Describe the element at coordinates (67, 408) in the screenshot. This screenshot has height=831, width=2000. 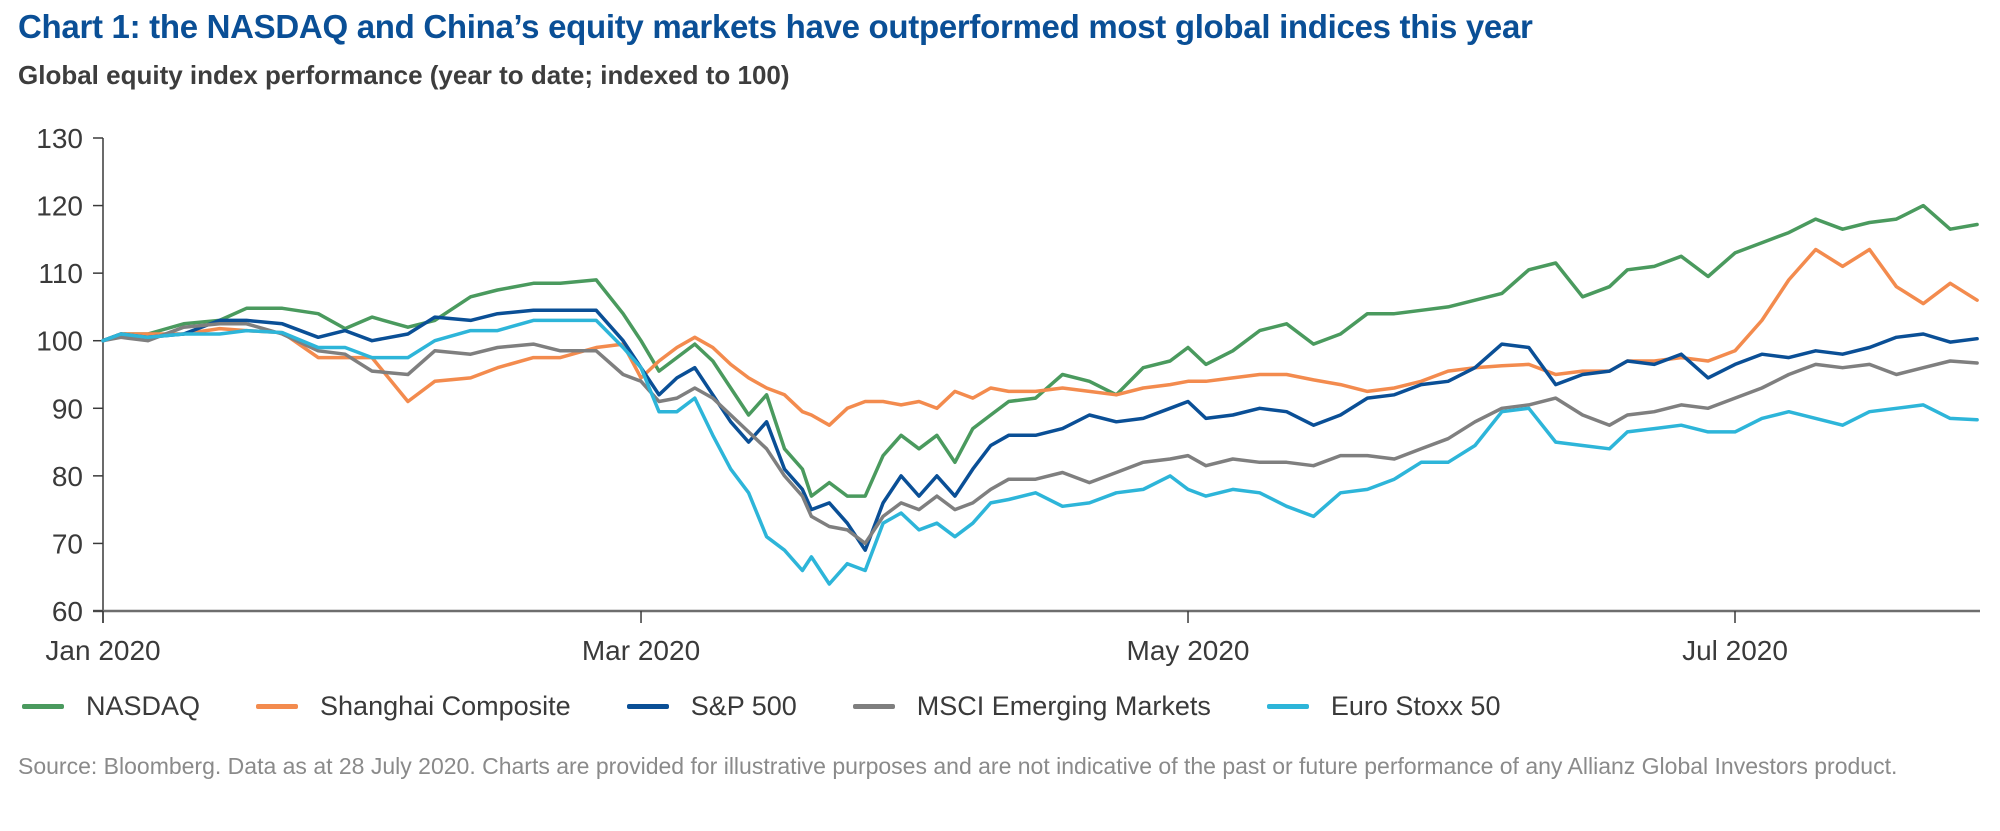
I see `y-tick-label: 90` at that location.